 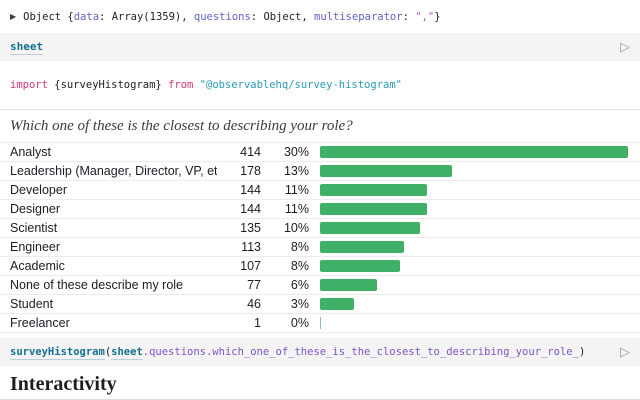 I want to click on inspector-value: ",", so click(x=425, y=16).